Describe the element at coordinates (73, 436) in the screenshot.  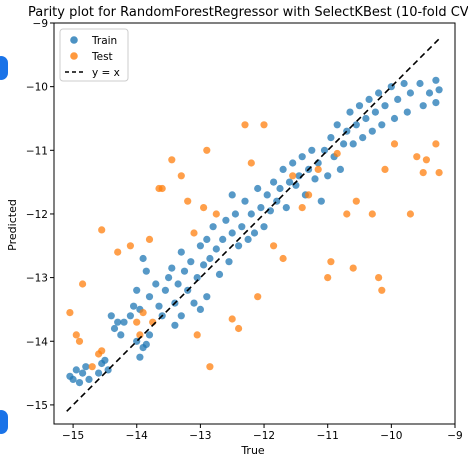
I see `x-tick-label: −15` at that location.